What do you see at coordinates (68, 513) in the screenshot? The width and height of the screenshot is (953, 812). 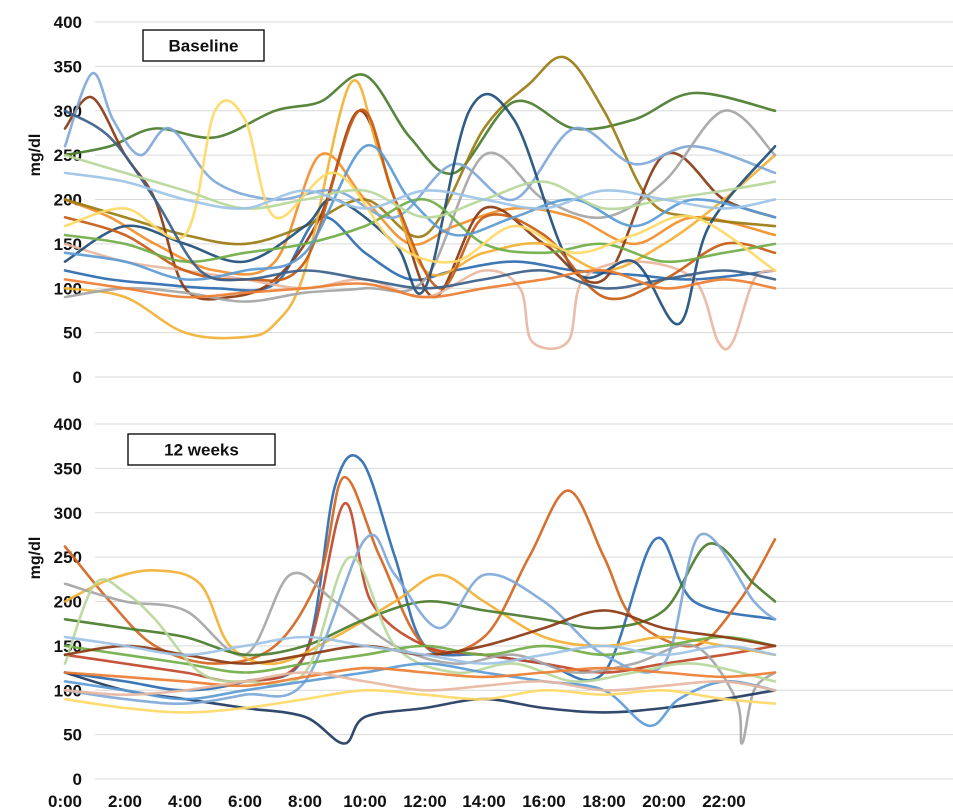 I see `y-tick-label: 300` at bounding box center [68, 513].